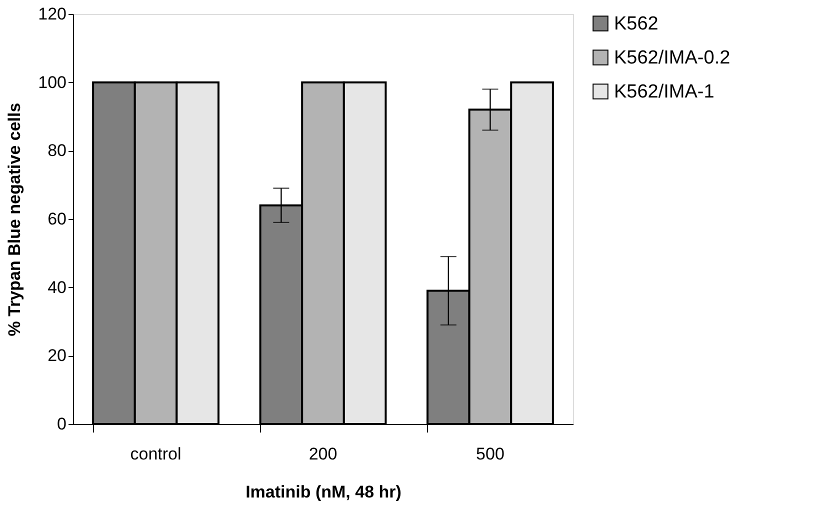 The height and width of the screenshot is (524, 838). What do you see at coordinates (57, 219) in the screenshot?
I see `y-tick-label: 60` at bounding box center [57, 219].